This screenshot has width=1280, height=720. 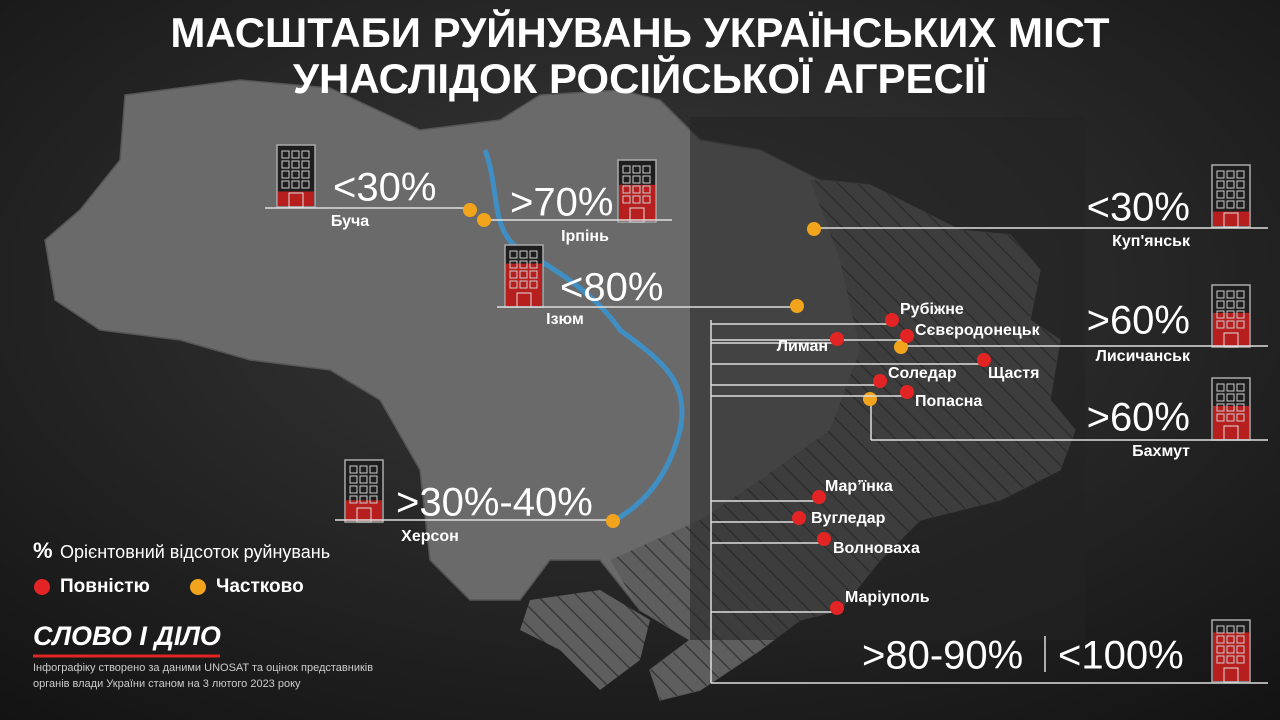 What do you see at coordinates (978, 330) in the screenshot?
I see `city-label: Сєвєродонецьк` at bounding box center [978, 330].